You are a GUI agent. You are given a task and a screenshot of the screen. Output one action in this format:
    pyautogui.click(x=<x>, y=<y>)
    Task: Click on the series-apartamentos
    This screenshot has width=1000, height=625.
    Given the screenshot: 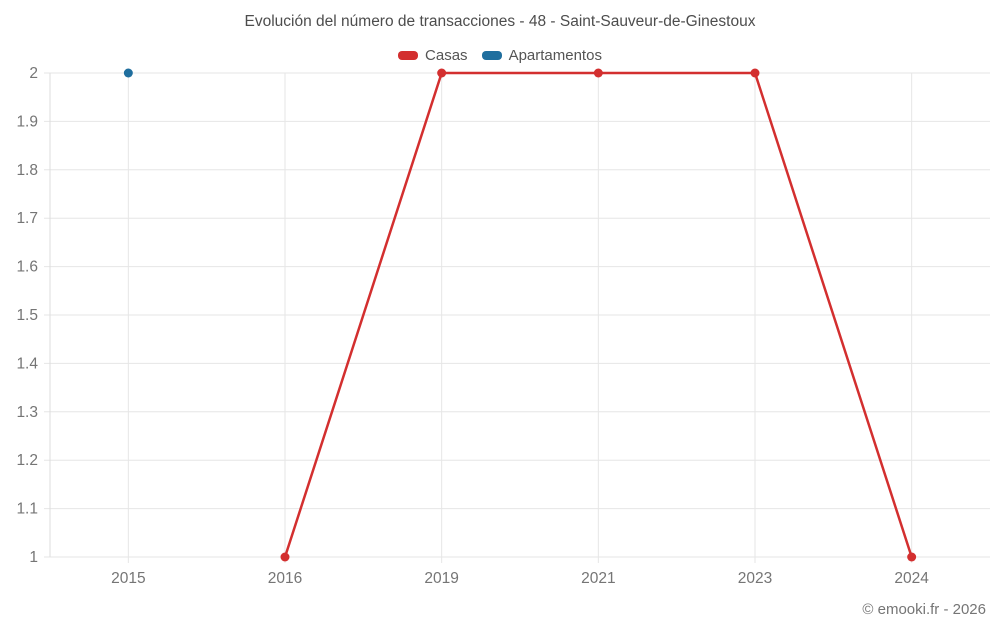 What is the action you would take?
    pyautogui.click(x=128, y=73)
    